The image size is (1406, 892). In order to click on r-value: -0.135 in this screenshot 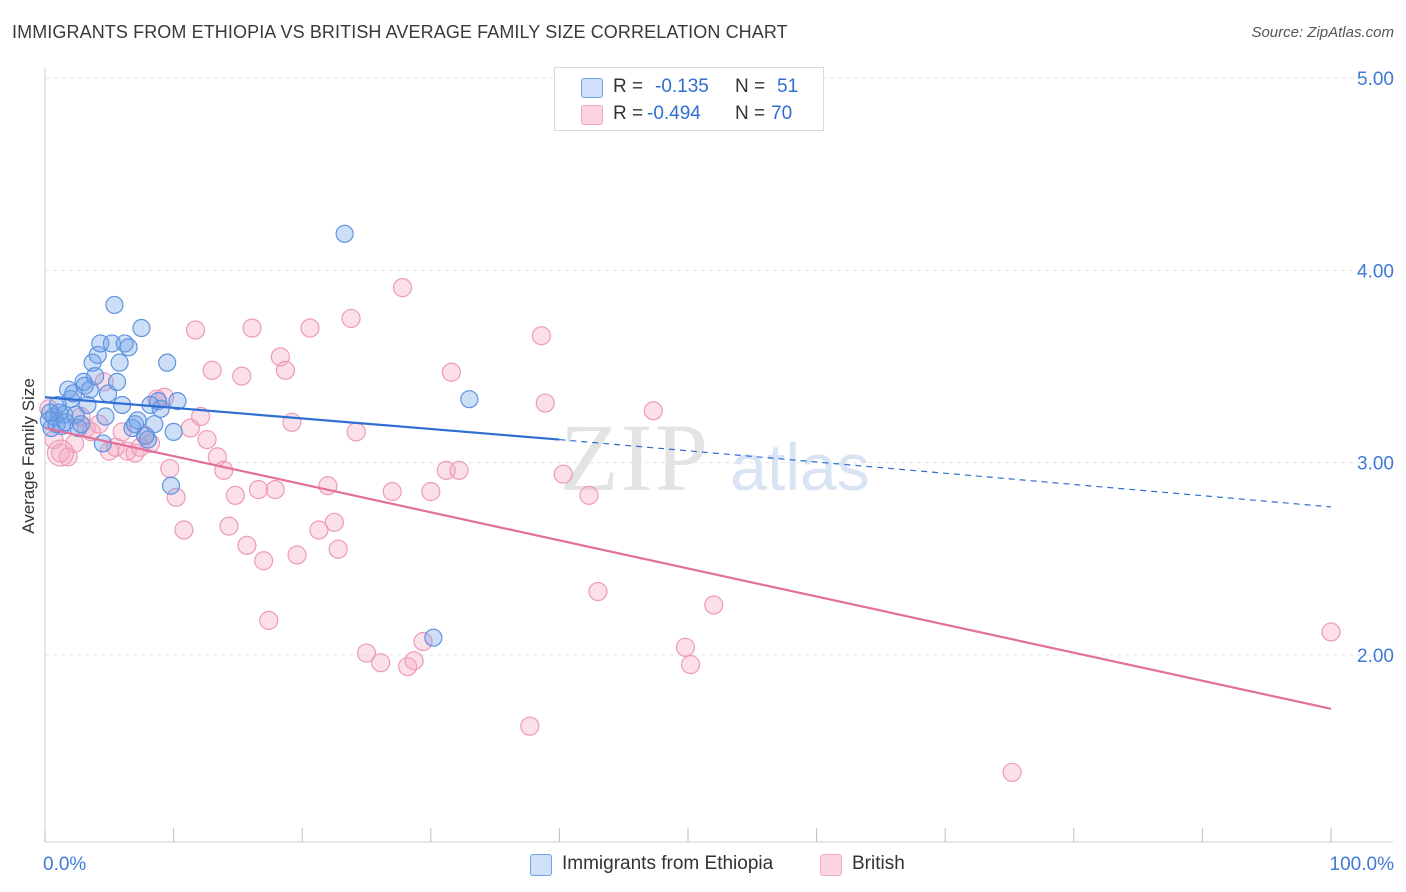, I will do `click(682, 86)`.